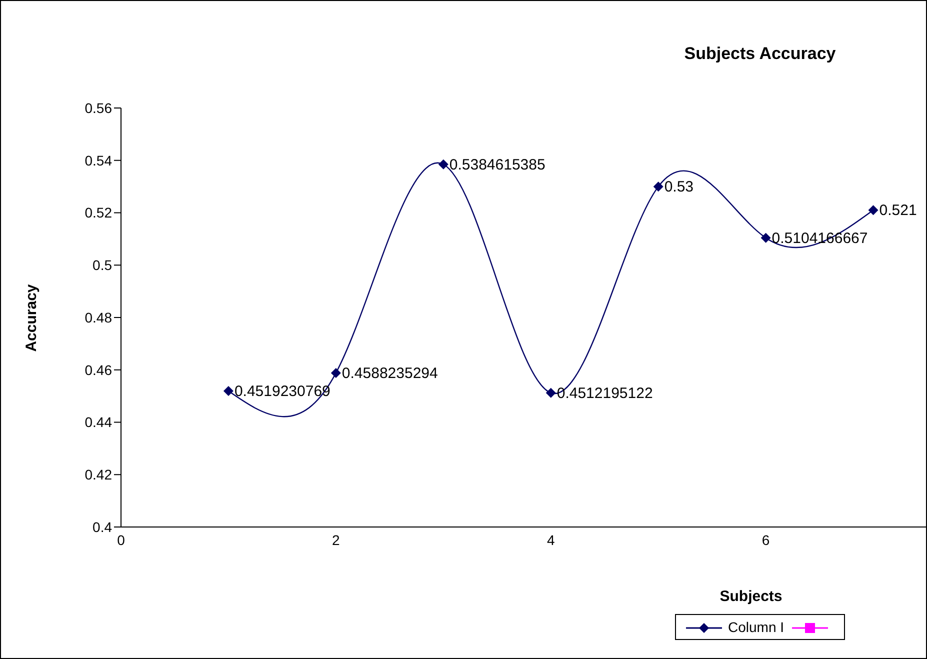  Describe the element at coordinates (102, 265) in the screenshot. I see `y-tick-label: 0.5` at that location.